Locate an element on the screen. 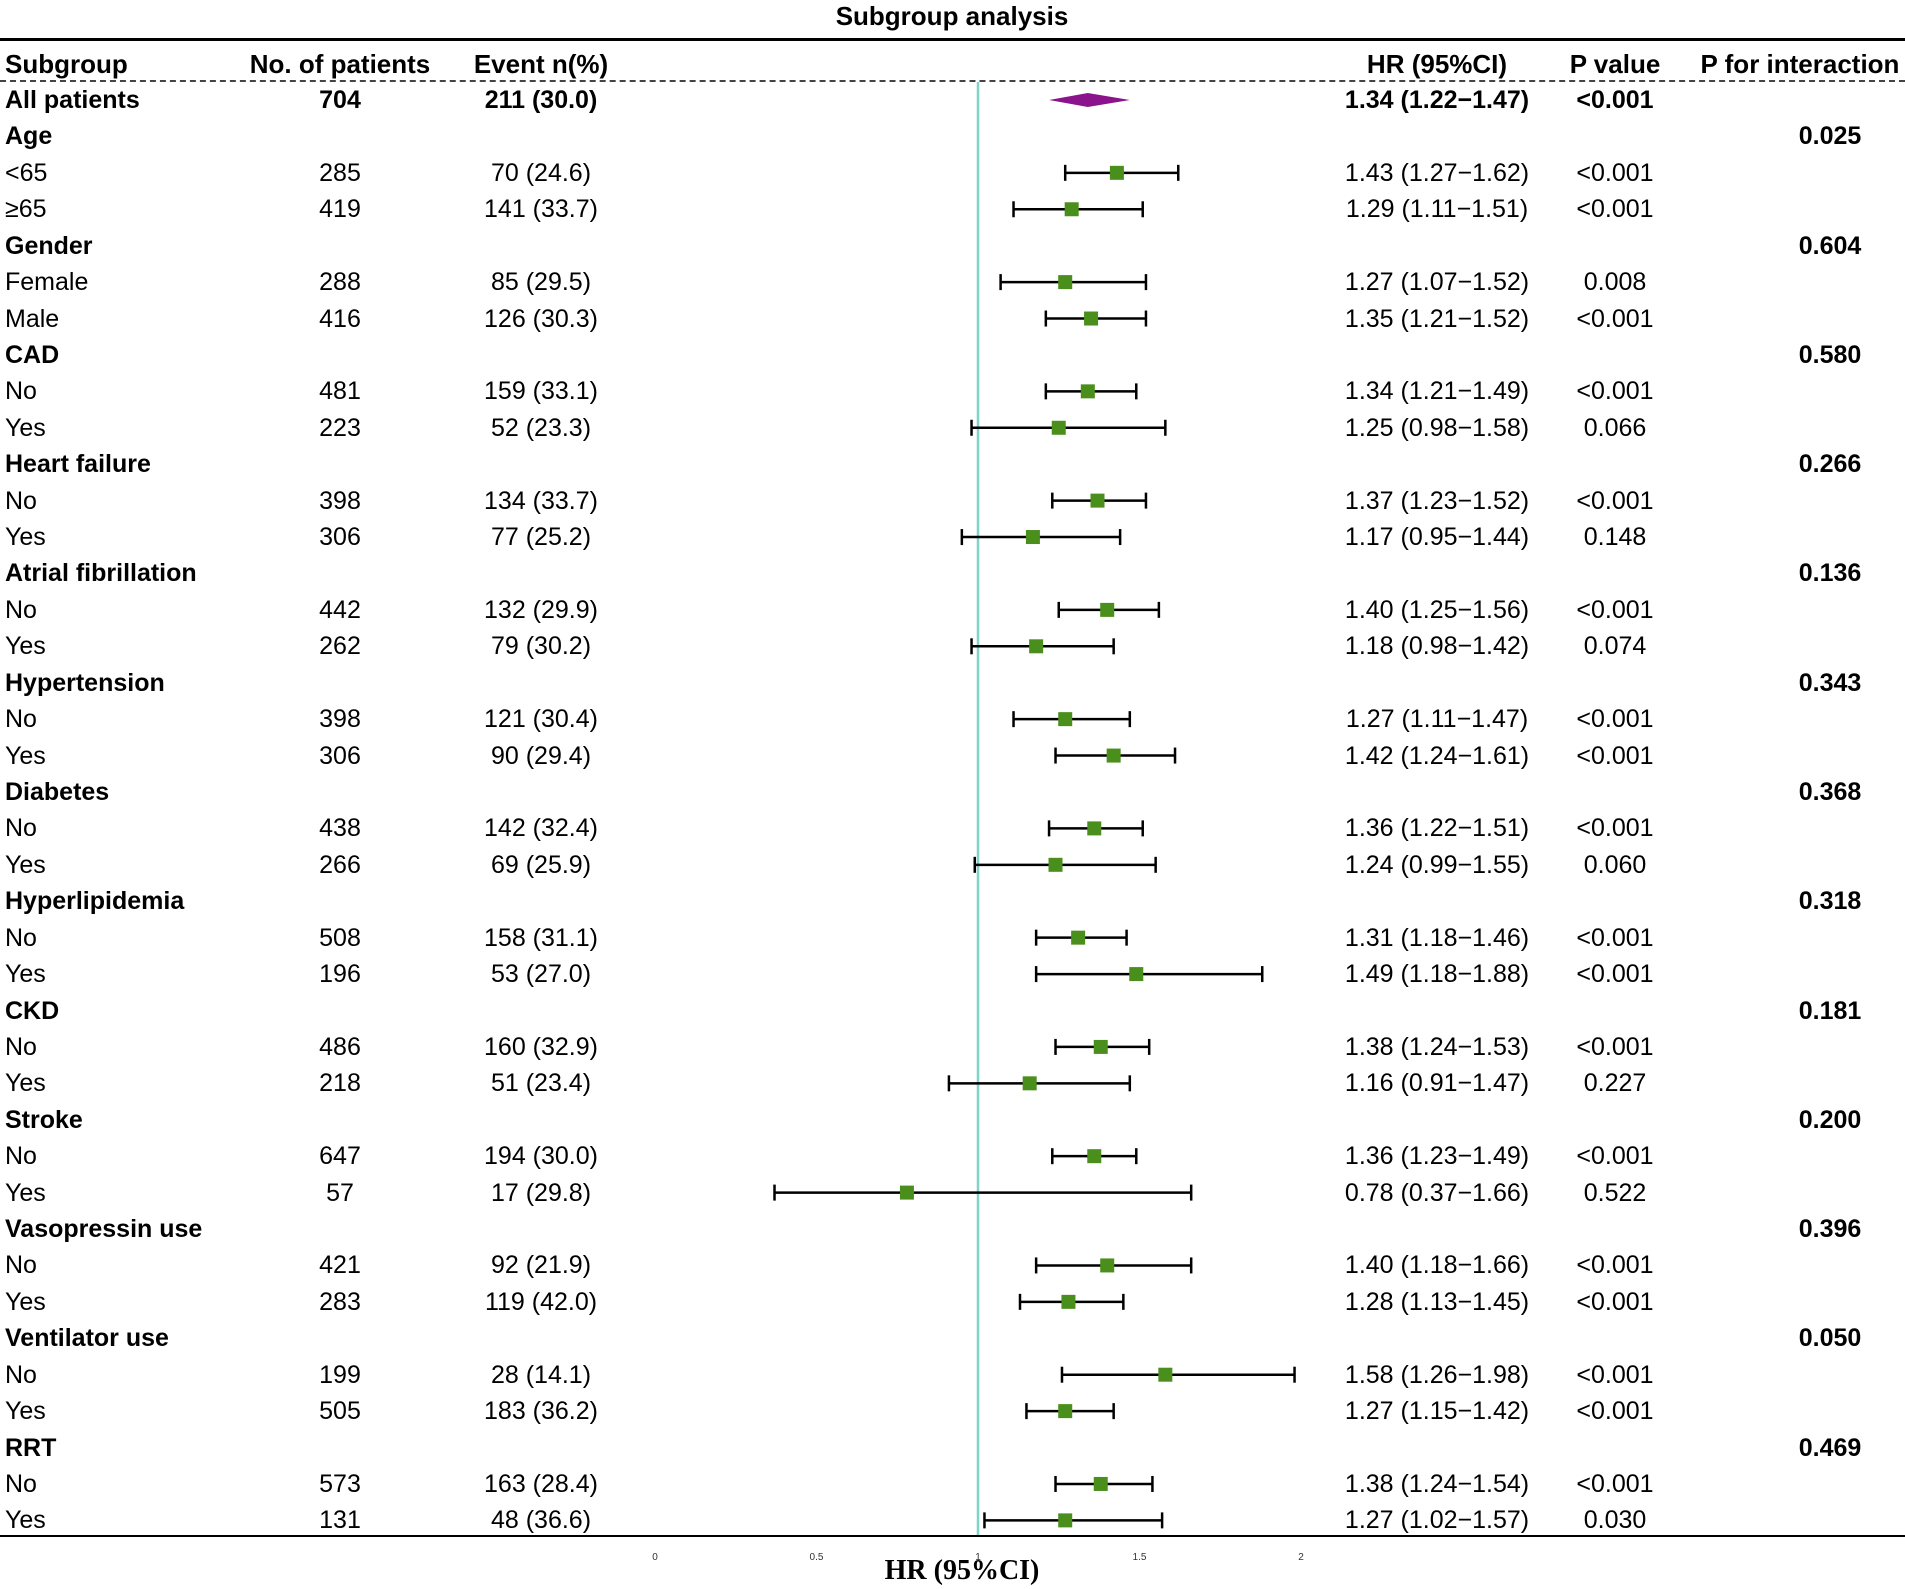 The width and height of the screenshot is (1905, 1589). event-count: 163 (28.4) is located at coordinates (541, 1483).